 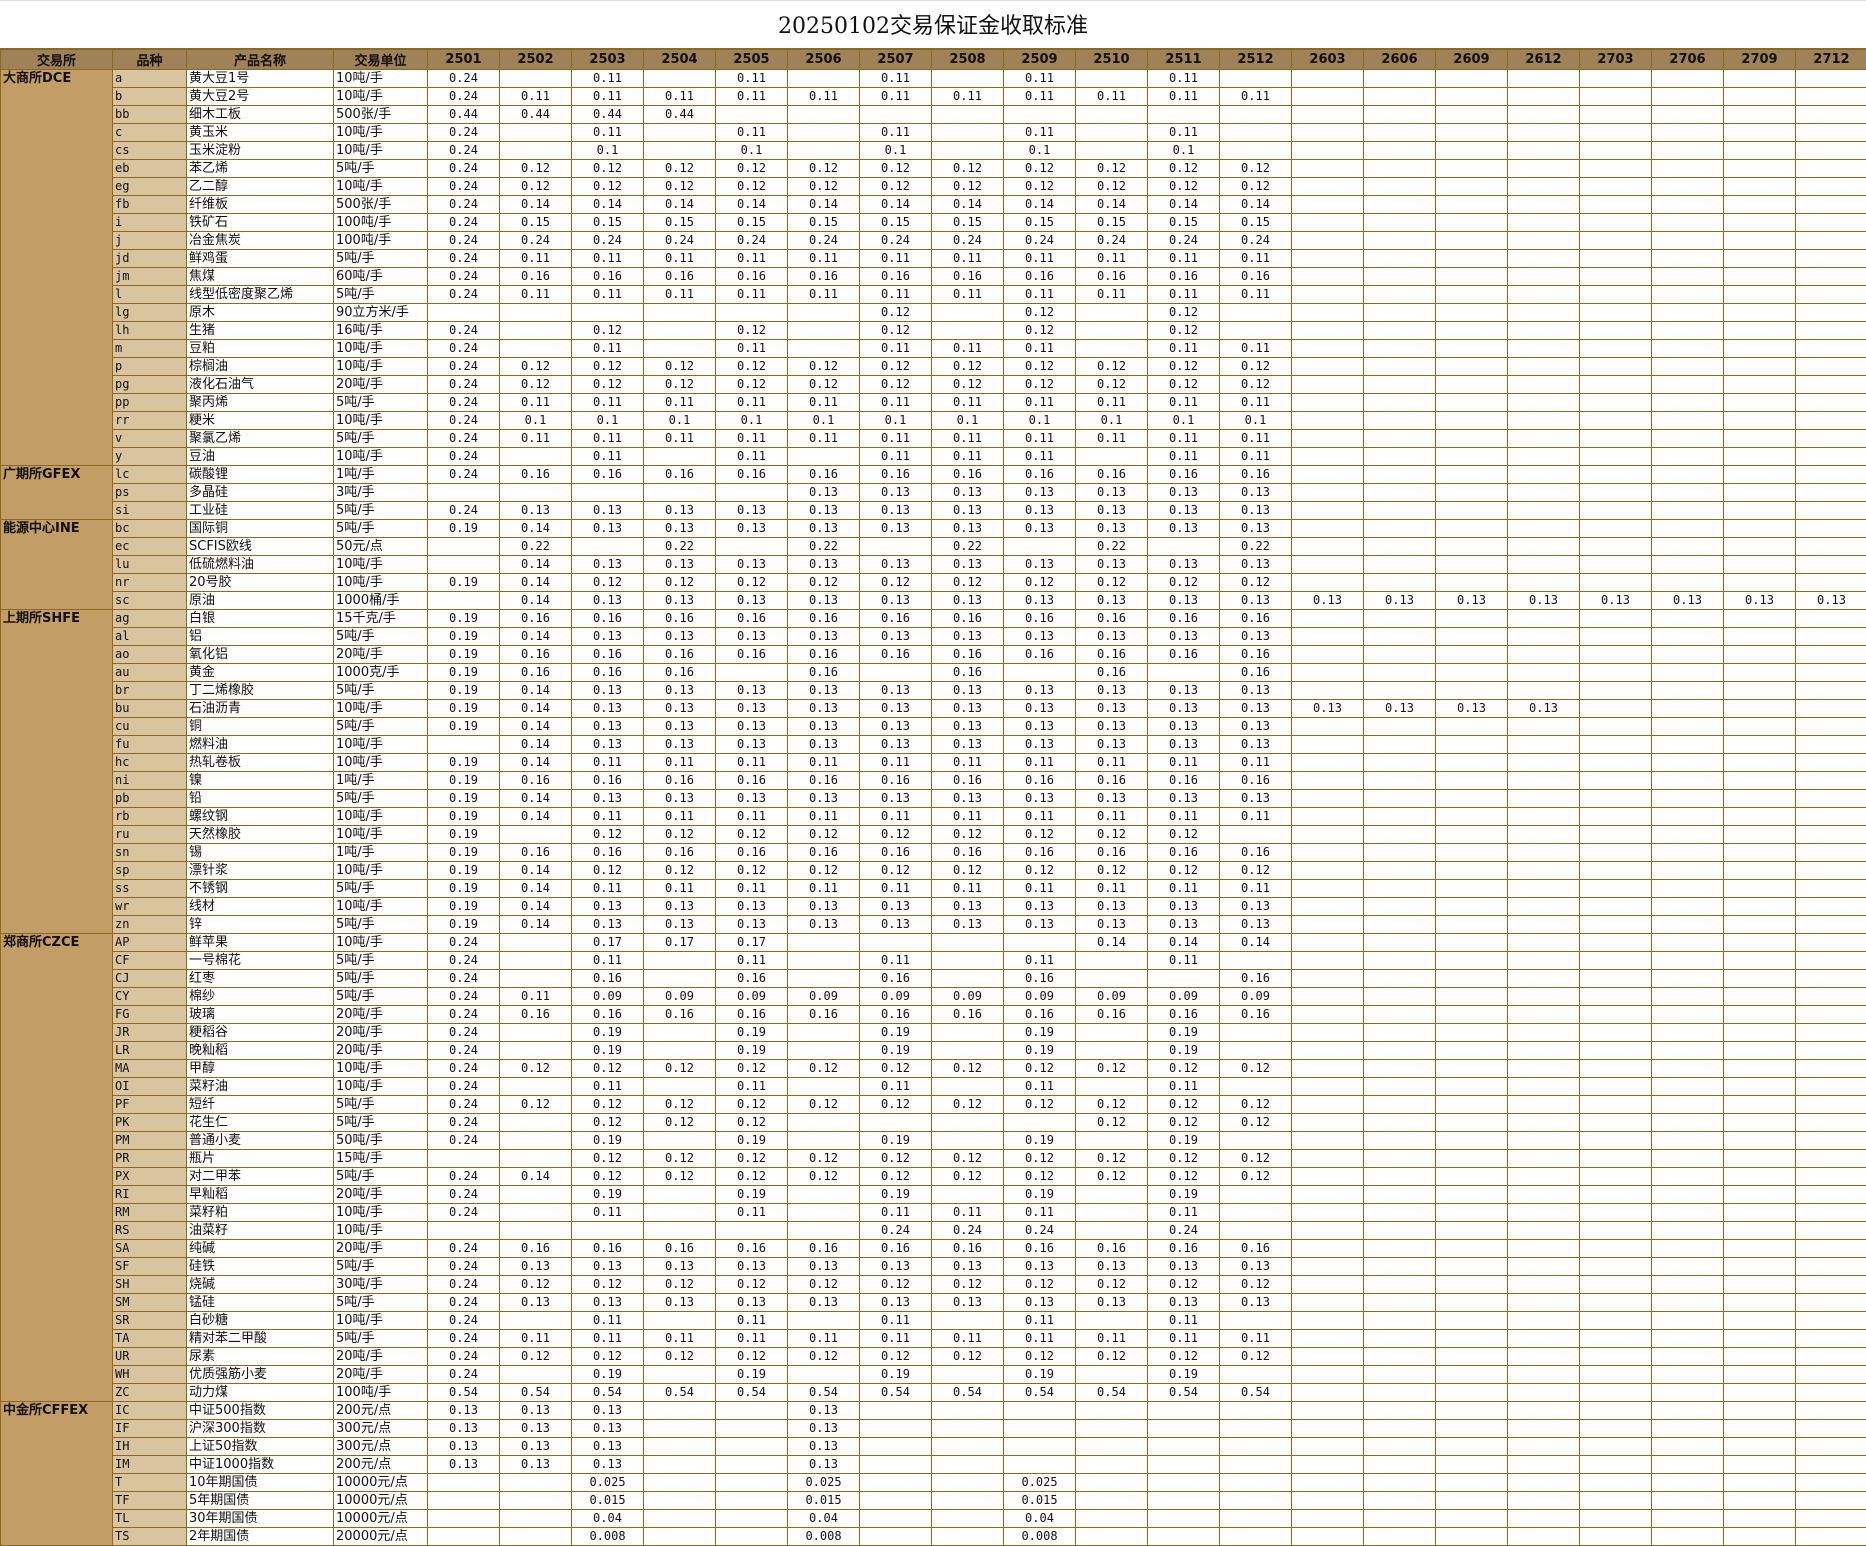 What do you see at coordinates (150, 1195) in the screenshot?
I see `variety-code: RI` at bounding box center [150, 1195].